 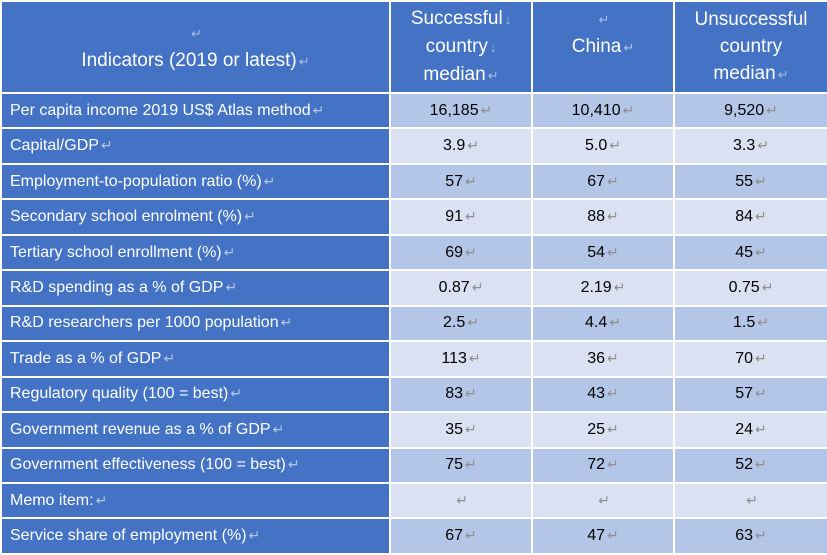 I want to click on cell-unsuccessful: 57 ↵, so click(x=750, y=394).